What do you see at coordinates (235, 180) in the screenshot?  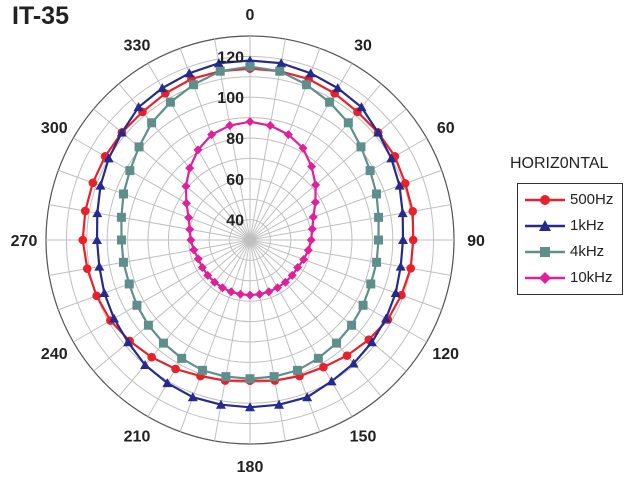 I see `radial-tick-label: 60` at bounding box center [235, 180].